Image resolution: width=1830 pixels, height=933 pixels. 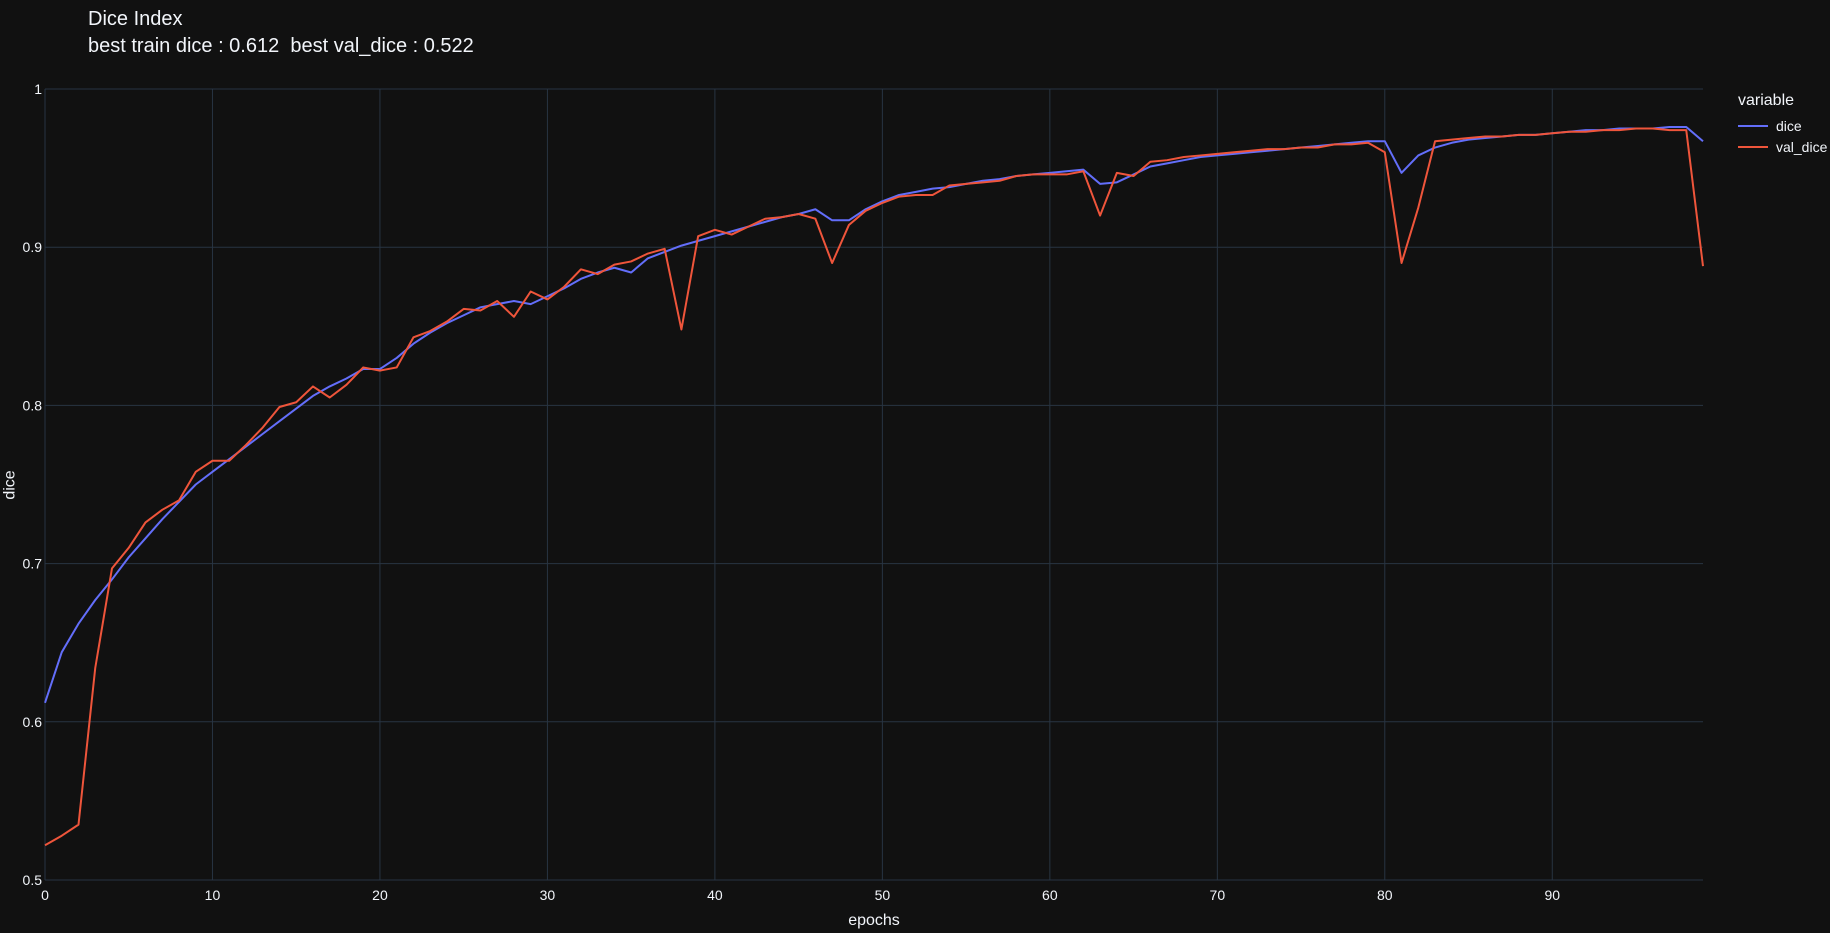 I want to click on x-tick-label: 50, so click(x=883, y=895).